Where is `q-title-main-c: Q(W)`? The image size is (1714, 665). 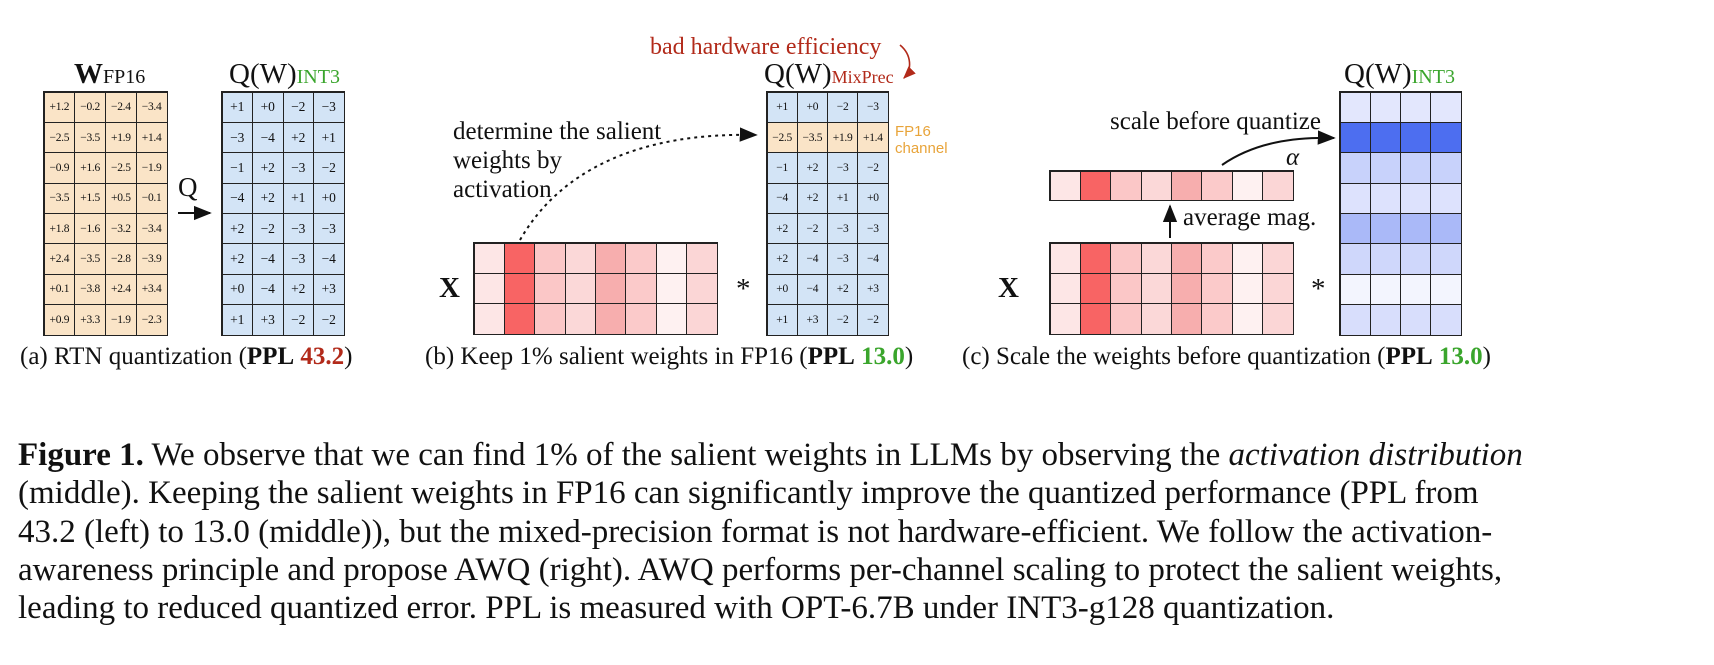
q-title-main-c: Q(W) is located at coordinates (1378, 74).